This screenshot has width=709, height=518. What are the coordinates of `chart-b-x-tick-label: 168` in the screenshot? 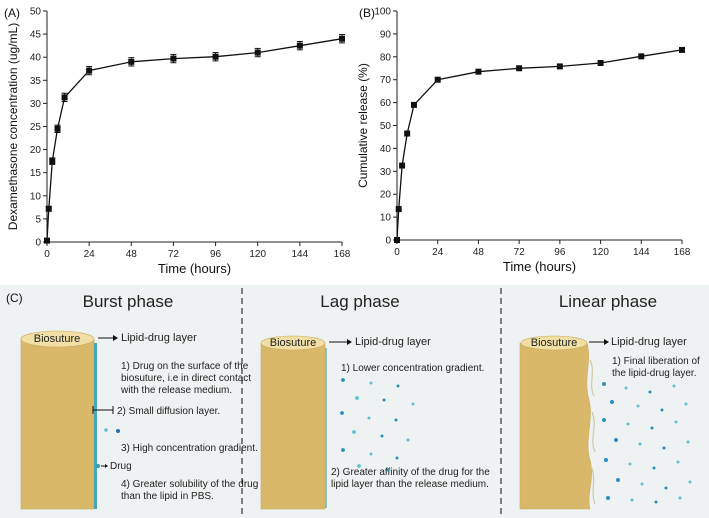 It's located at (682, 252).